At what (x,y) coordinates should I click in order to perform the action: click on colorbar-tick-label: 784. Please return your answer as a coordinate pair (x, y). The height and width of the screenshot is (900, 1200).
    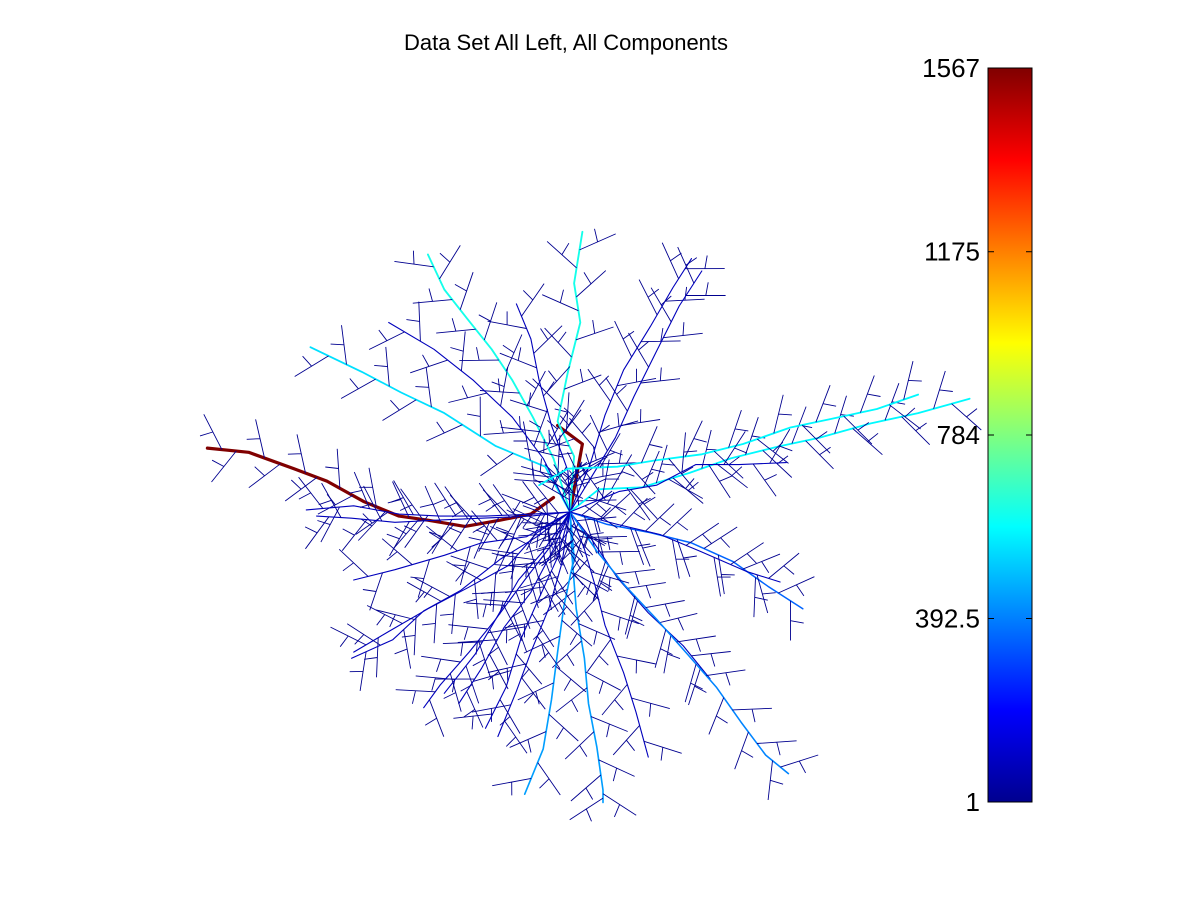
    Looking at the image, I should click on (958, 435).